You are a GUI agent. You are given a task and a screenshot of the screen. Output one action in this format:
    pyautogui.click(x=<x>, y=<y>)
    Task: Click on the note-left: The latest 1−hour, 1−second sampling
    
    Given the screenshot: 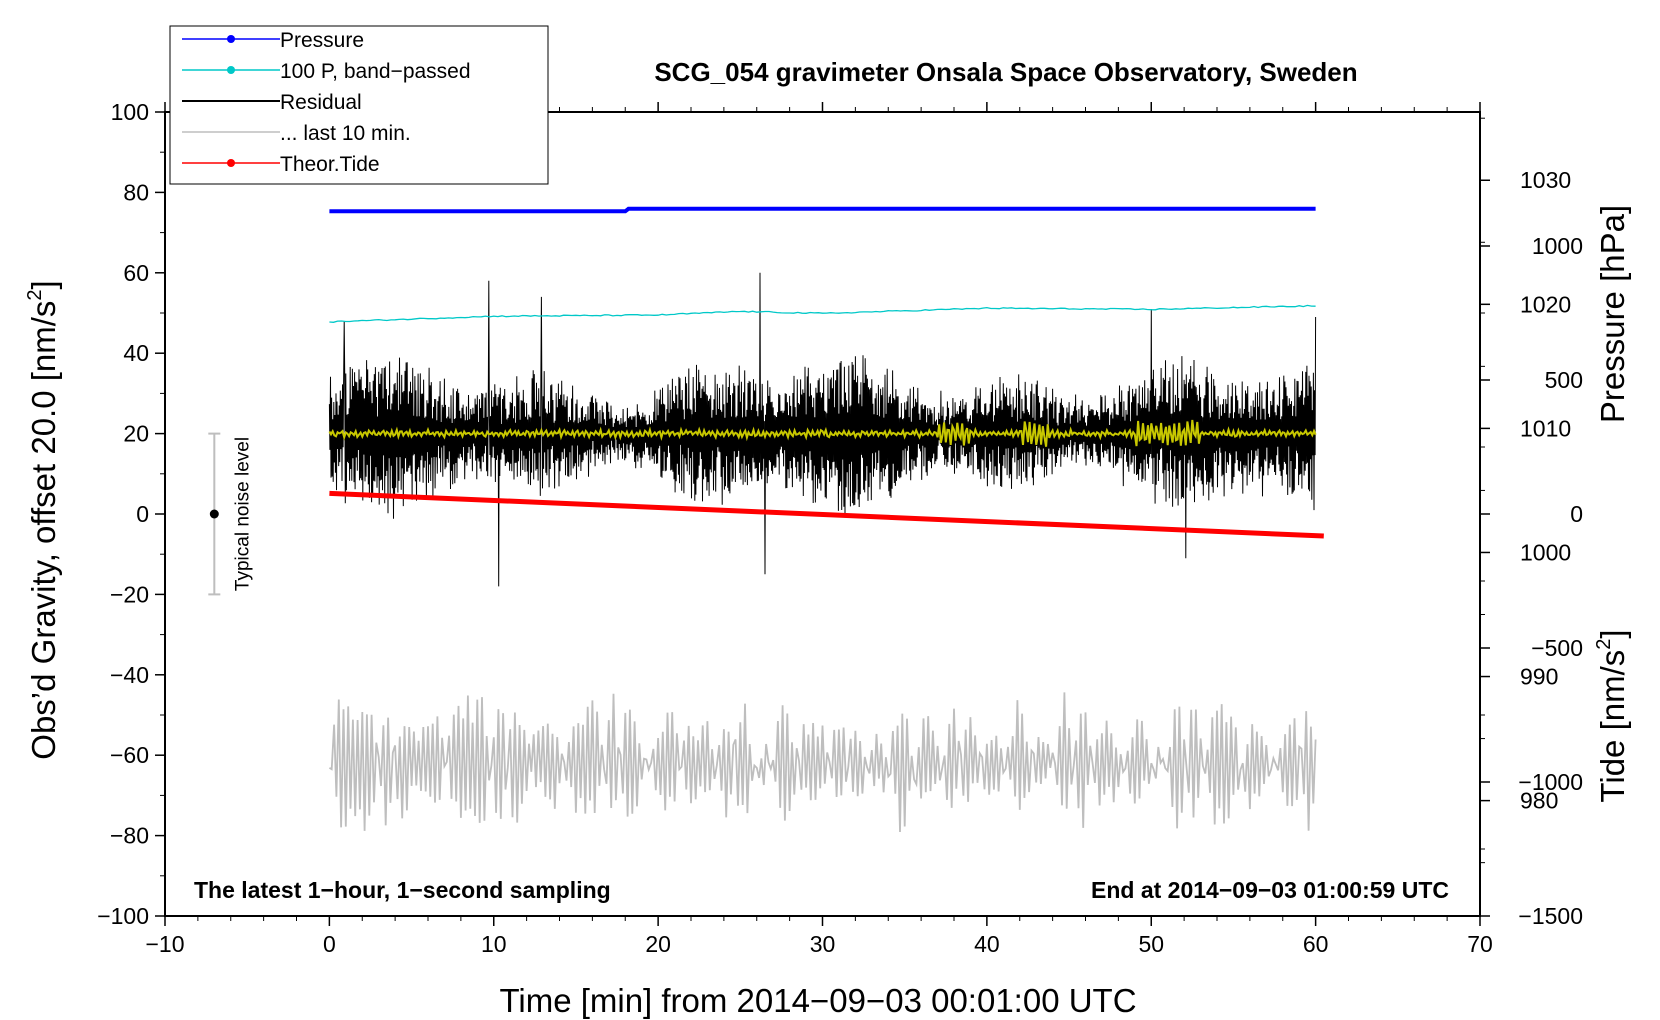 What is the action you would take?
    pyautogui.click(x=402, y=890)
    